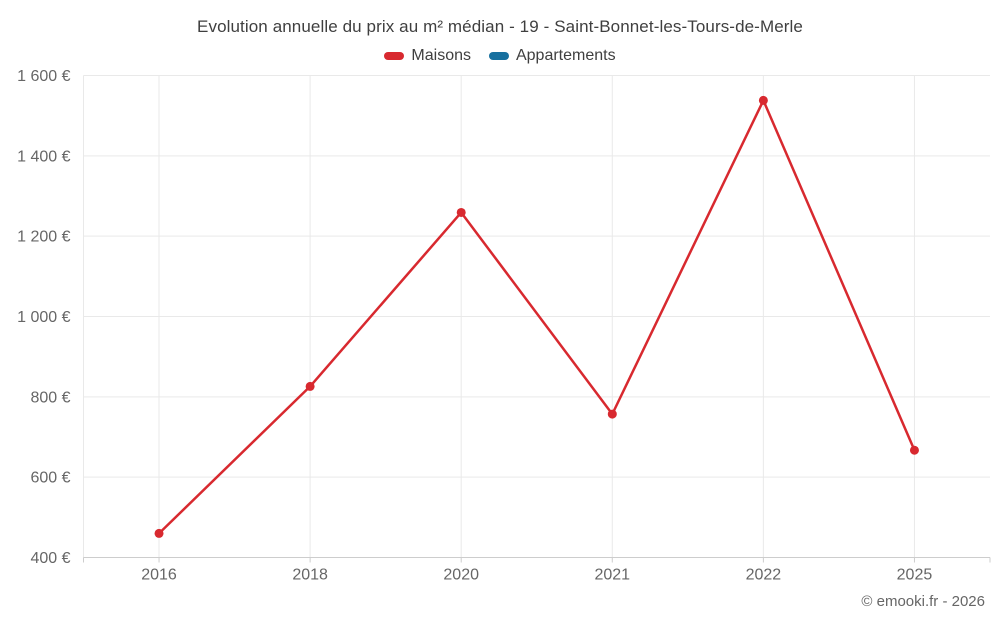 Image resolution: width=1000 pixels, height=625 pixels. Describe the element at coordinates (310, 386) in the screenshot. I see `data-point-2018` at that location.